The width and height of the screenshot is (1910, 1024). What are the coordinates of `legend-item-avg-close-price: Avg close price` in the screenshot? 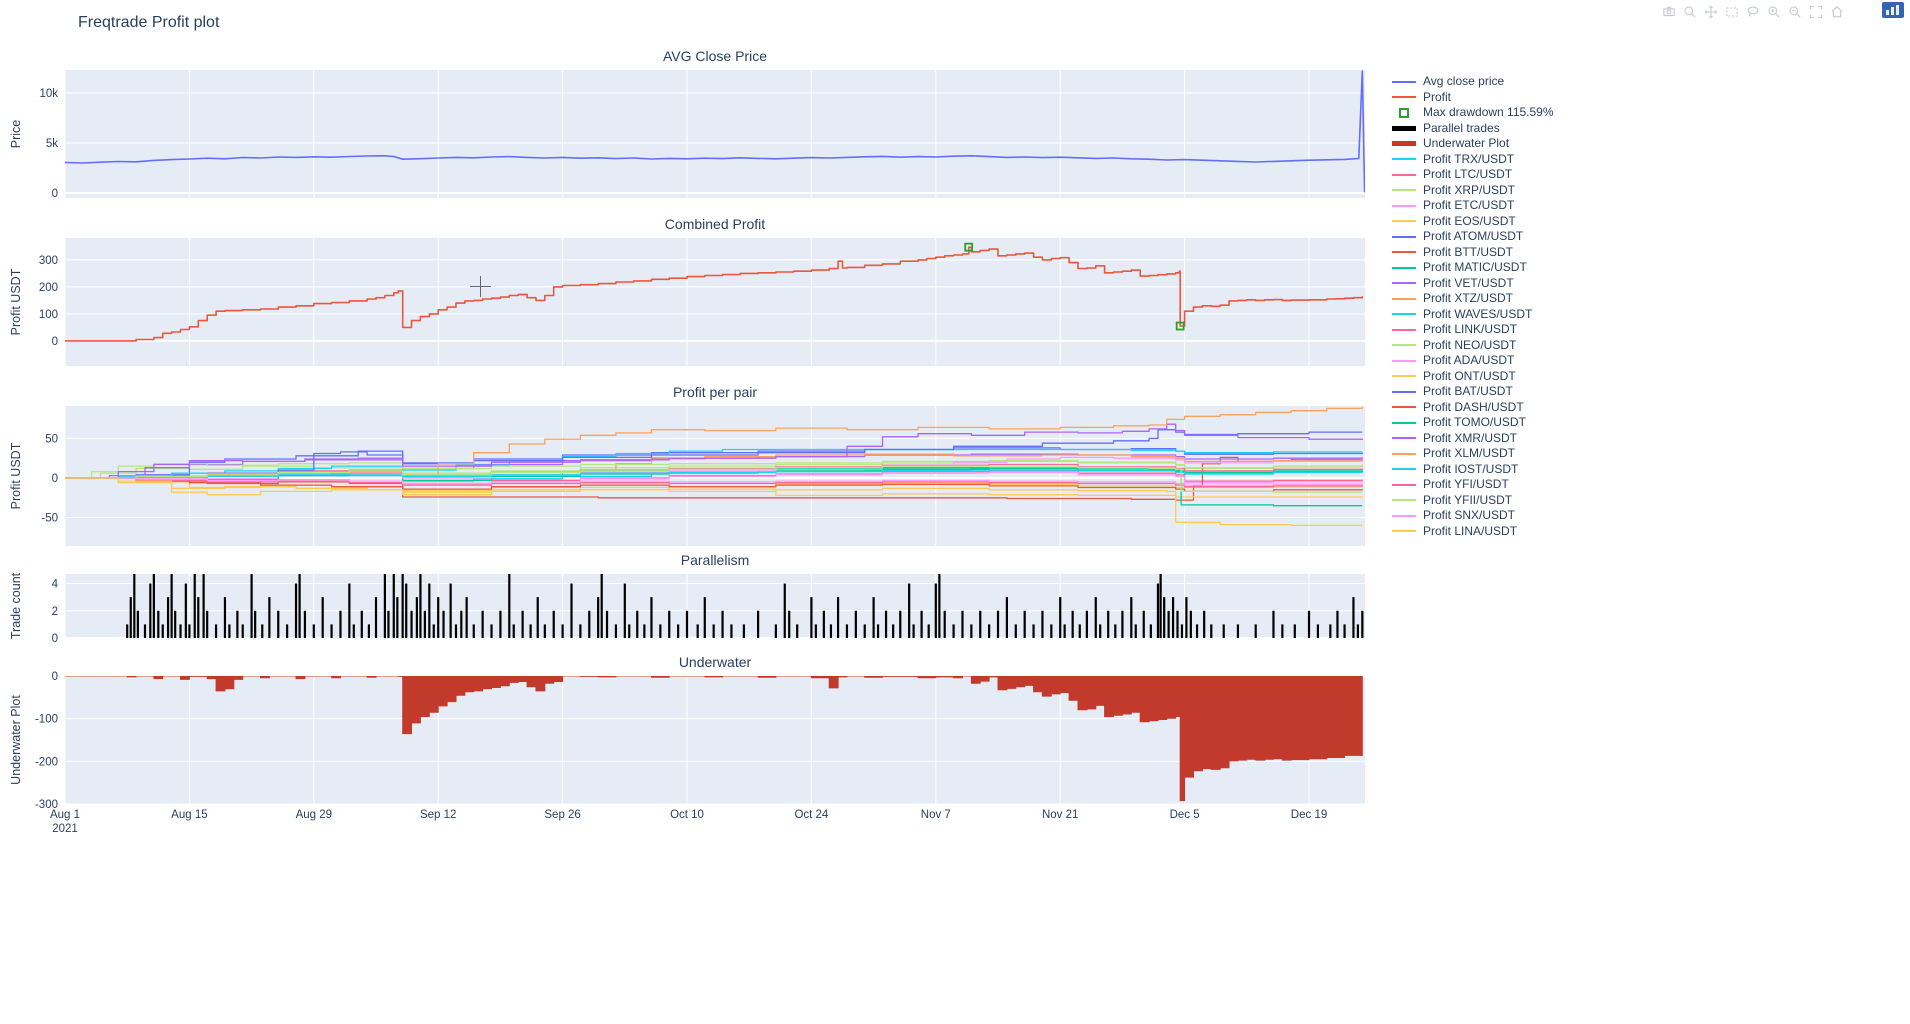 It's located at (1473, 82).